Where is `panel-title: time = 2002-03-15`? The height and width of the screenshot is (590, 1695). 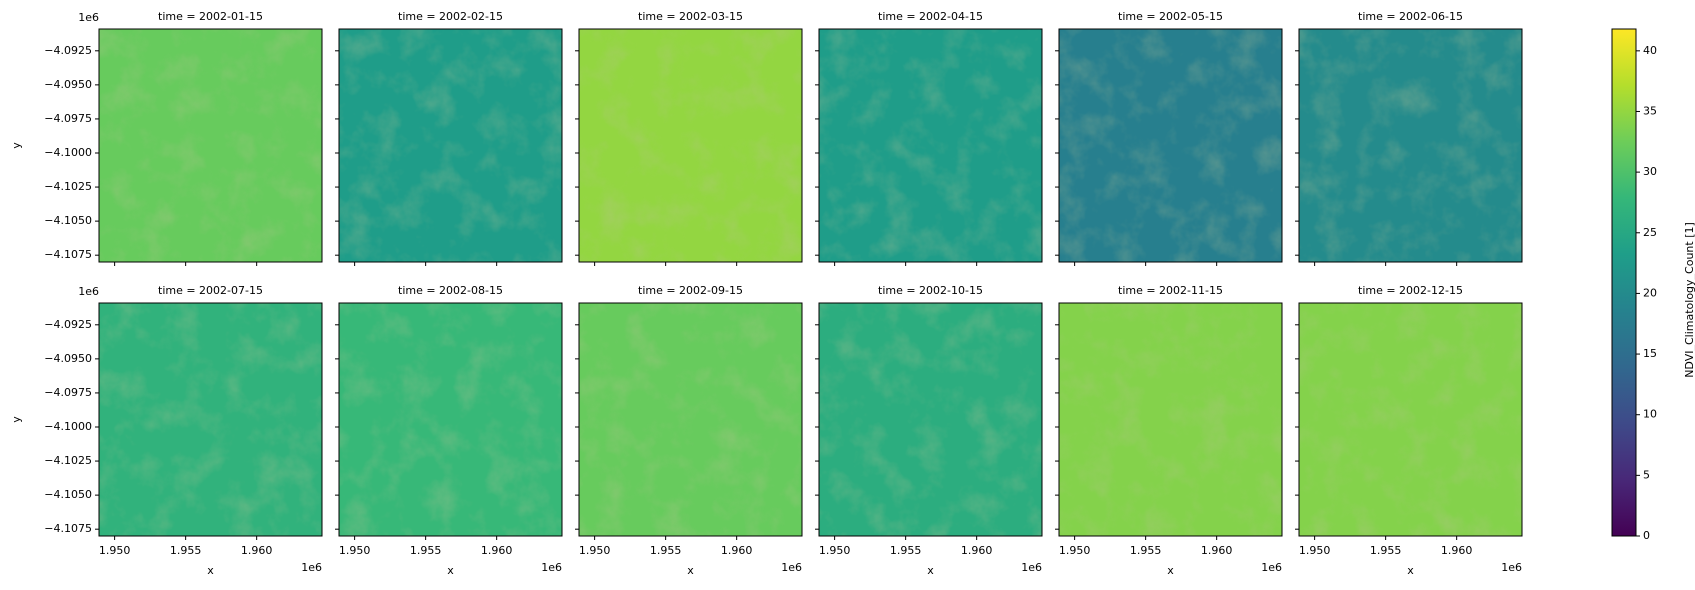
panel-title: time = 2002-03-15 is located at coordinates (690, 16).